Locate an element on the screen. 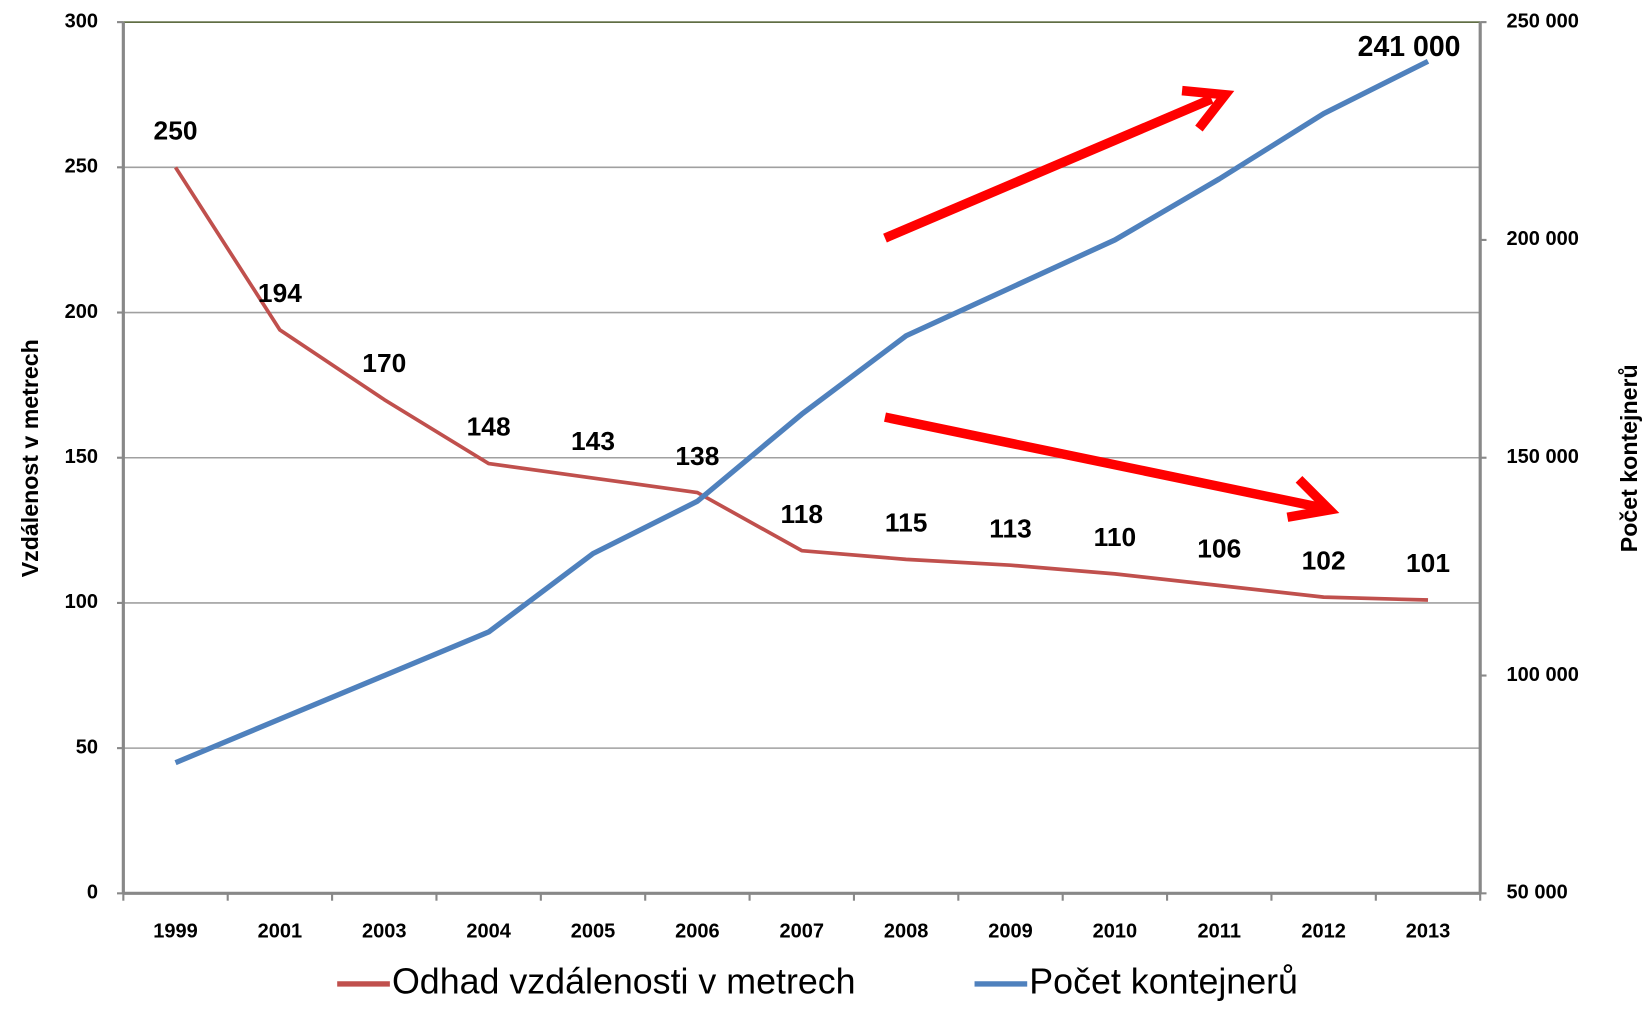 Image resolution: width=1652 pixels, height=1010 pixels. data-label: 101 is located at coordinates (1428, 563).